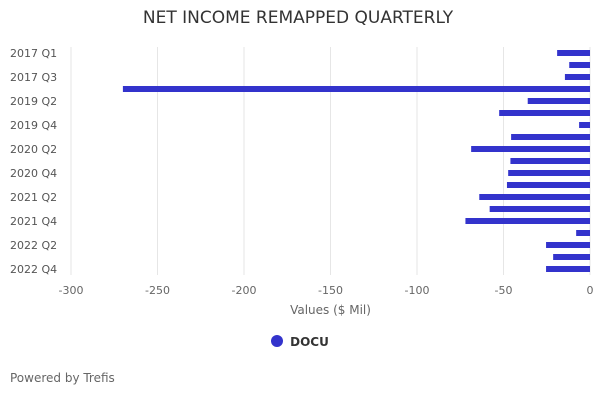 The height and width of the screenshot is (400, 600). I want to click on bar-2017-q2, so click(579, 65).